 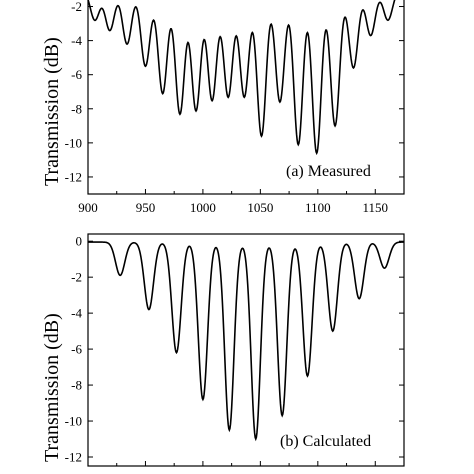 What do you see at coordinates (260, 207) in the screenshot?
I see `panel-a-x-tick-label: 1050` at bounding box center [260, 207].